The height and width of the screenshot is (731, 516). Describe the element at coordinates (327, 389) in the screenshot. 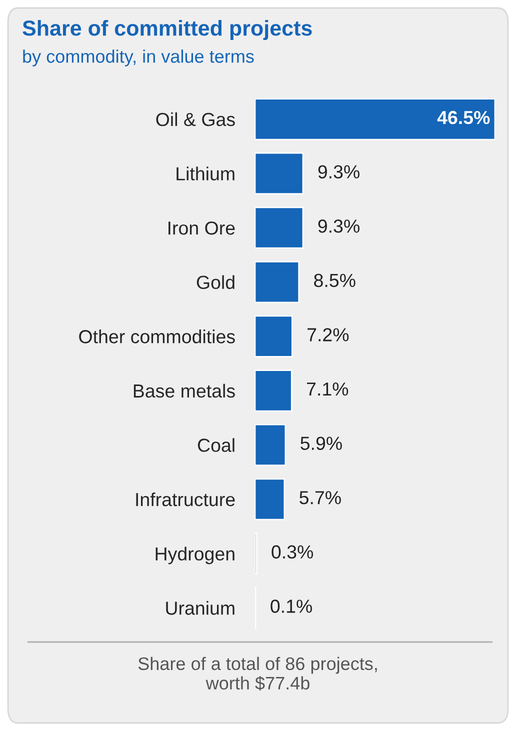

I see `data-label: 7.1%` at that location.